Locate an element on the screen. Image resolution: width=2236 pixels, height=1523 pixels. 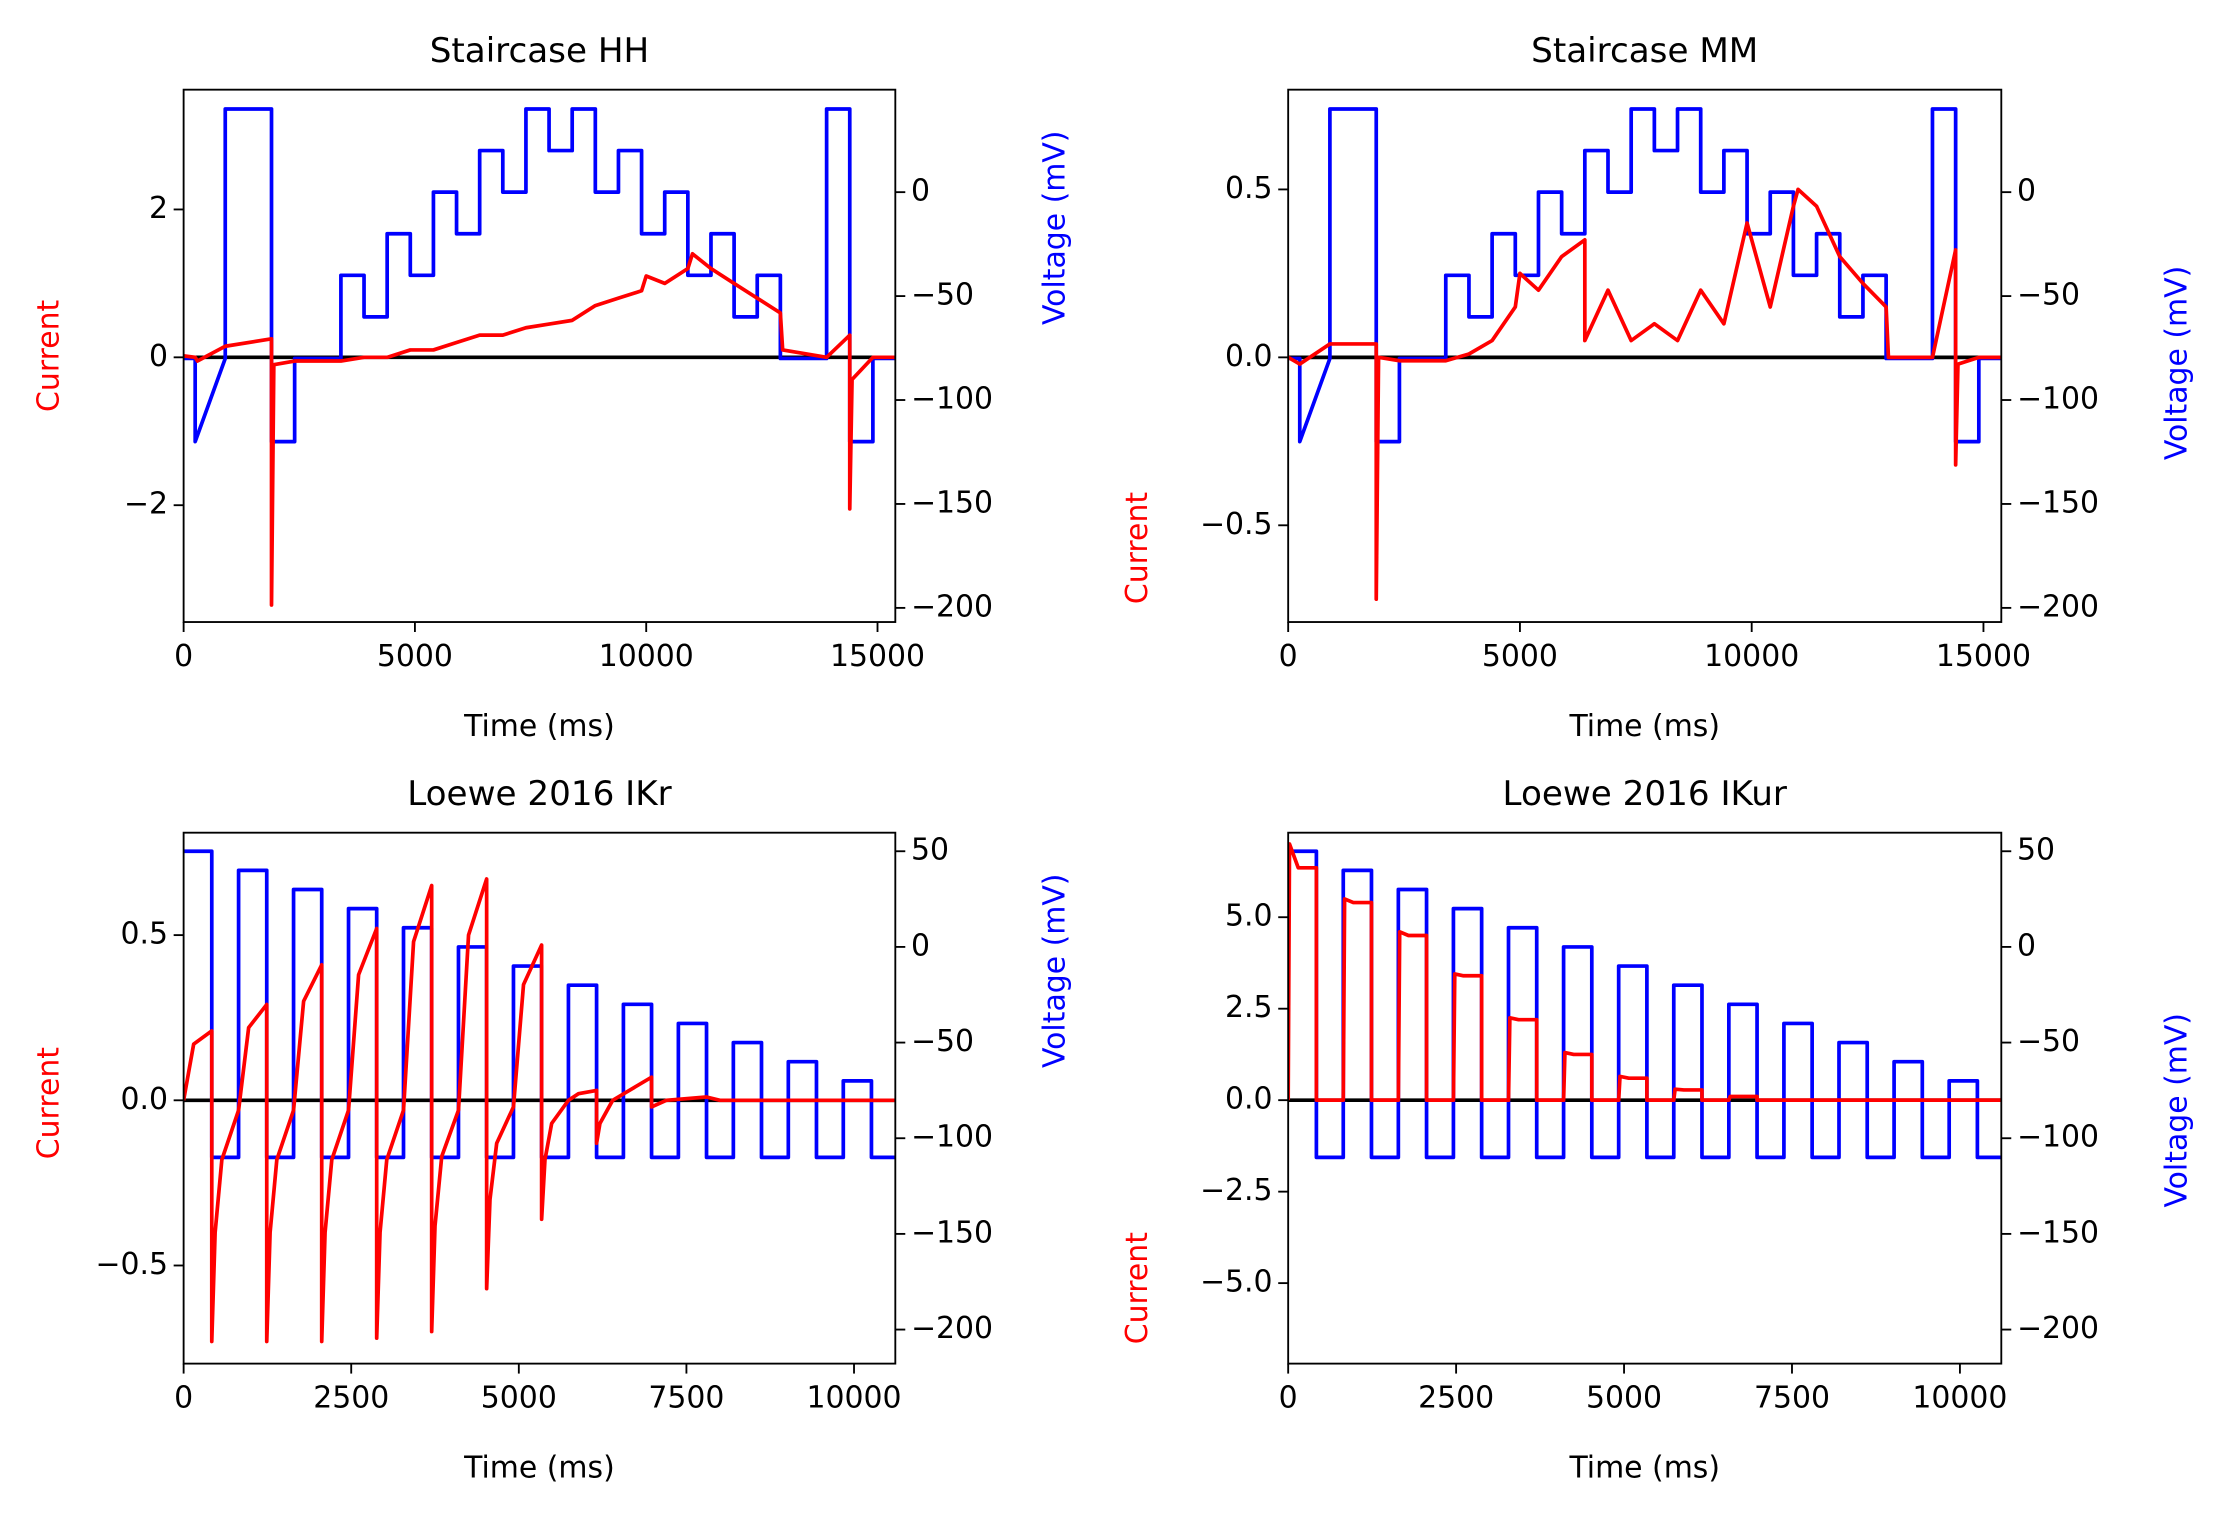
chart-title: Staircase HH is located at coordinates (540, 51).